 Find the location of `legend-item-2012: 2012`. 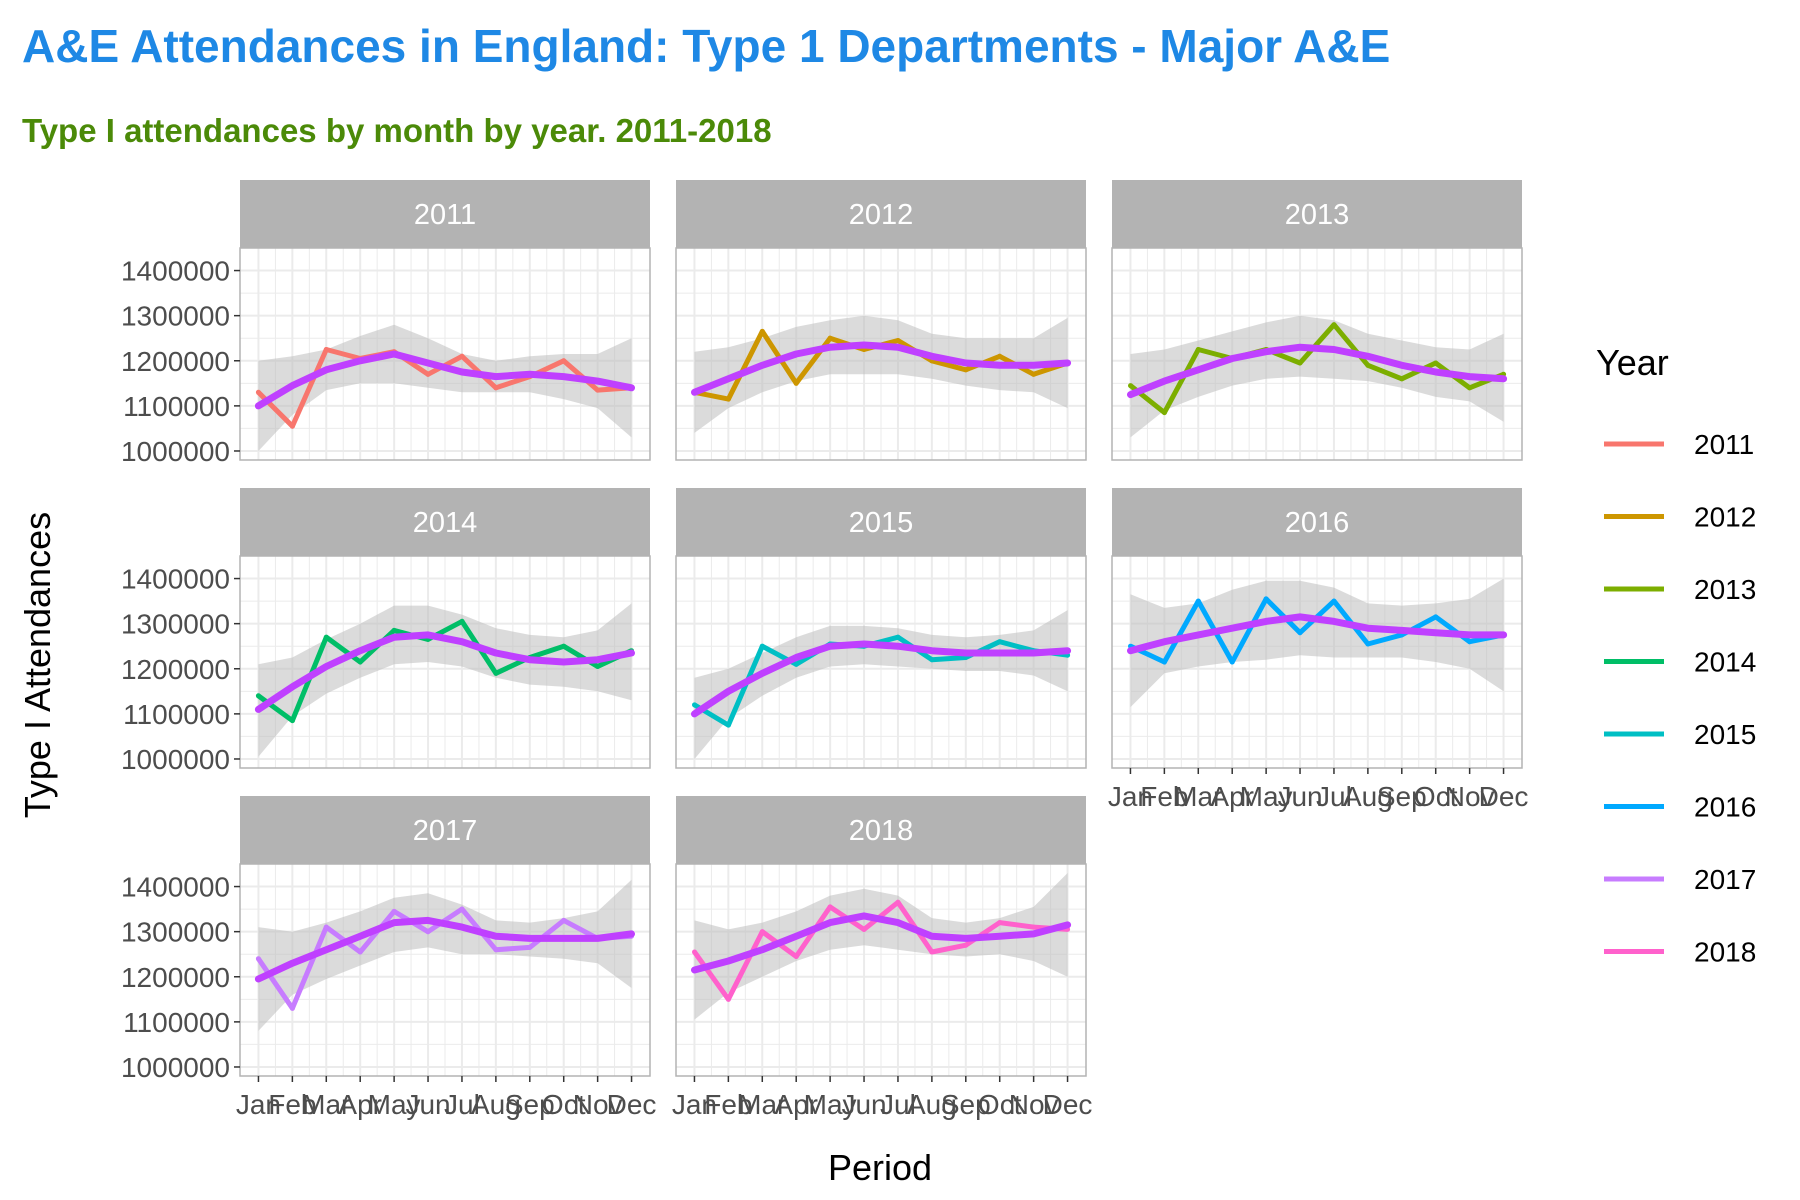

legend-item-2012: 2012 is located at coordinates (1680, 517).